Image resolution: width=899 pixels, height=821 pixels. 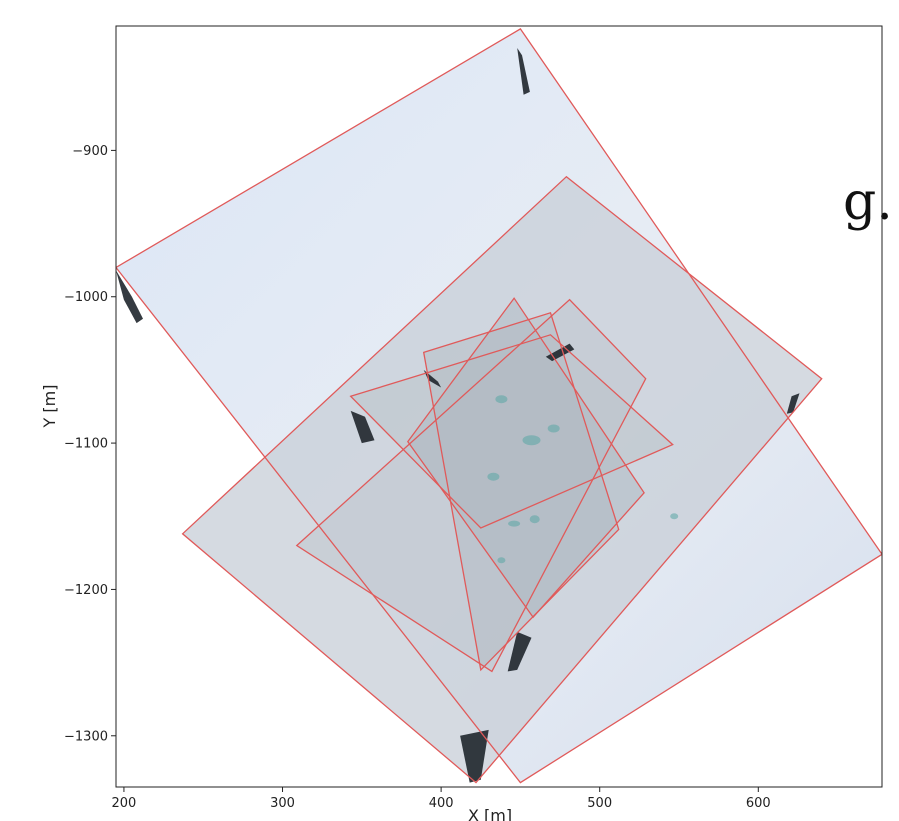 I want to click on y-tick-label--1100: −1100, so click(x=86, y=444).